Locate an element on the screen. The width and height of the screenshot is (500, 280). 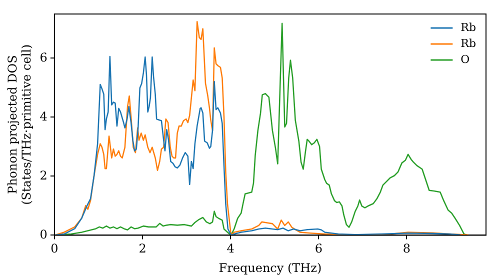
y-axis-title: Phonon projected DOS (States/THz·primitive cell) is located at coordinates (19, 124).